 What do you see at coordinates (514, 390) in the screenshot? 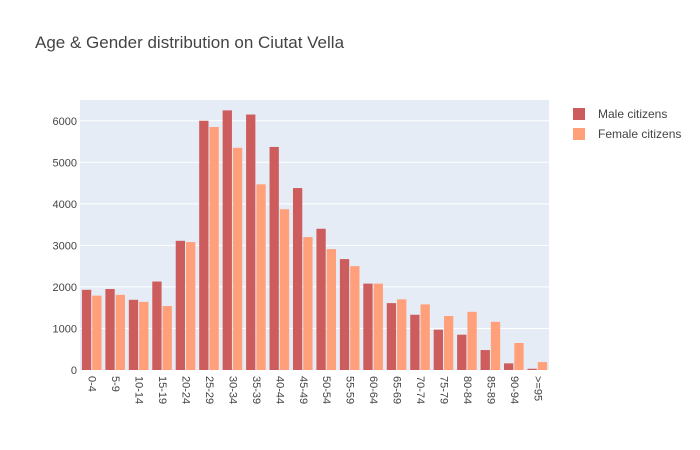
I see `x-tick-label: 90-94` at bounding box center [514, 390].